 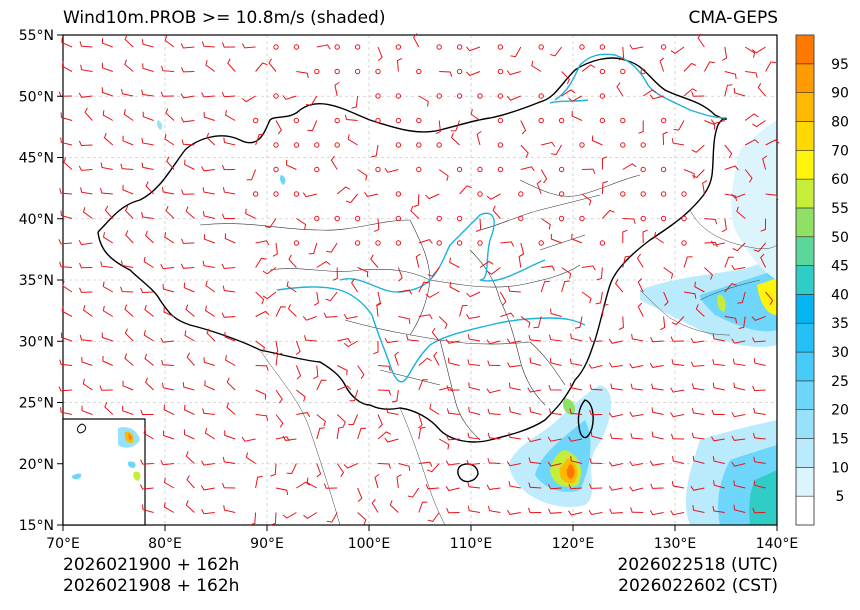 I want to click on colorbar-label: 95, so click(x=840, y=65).